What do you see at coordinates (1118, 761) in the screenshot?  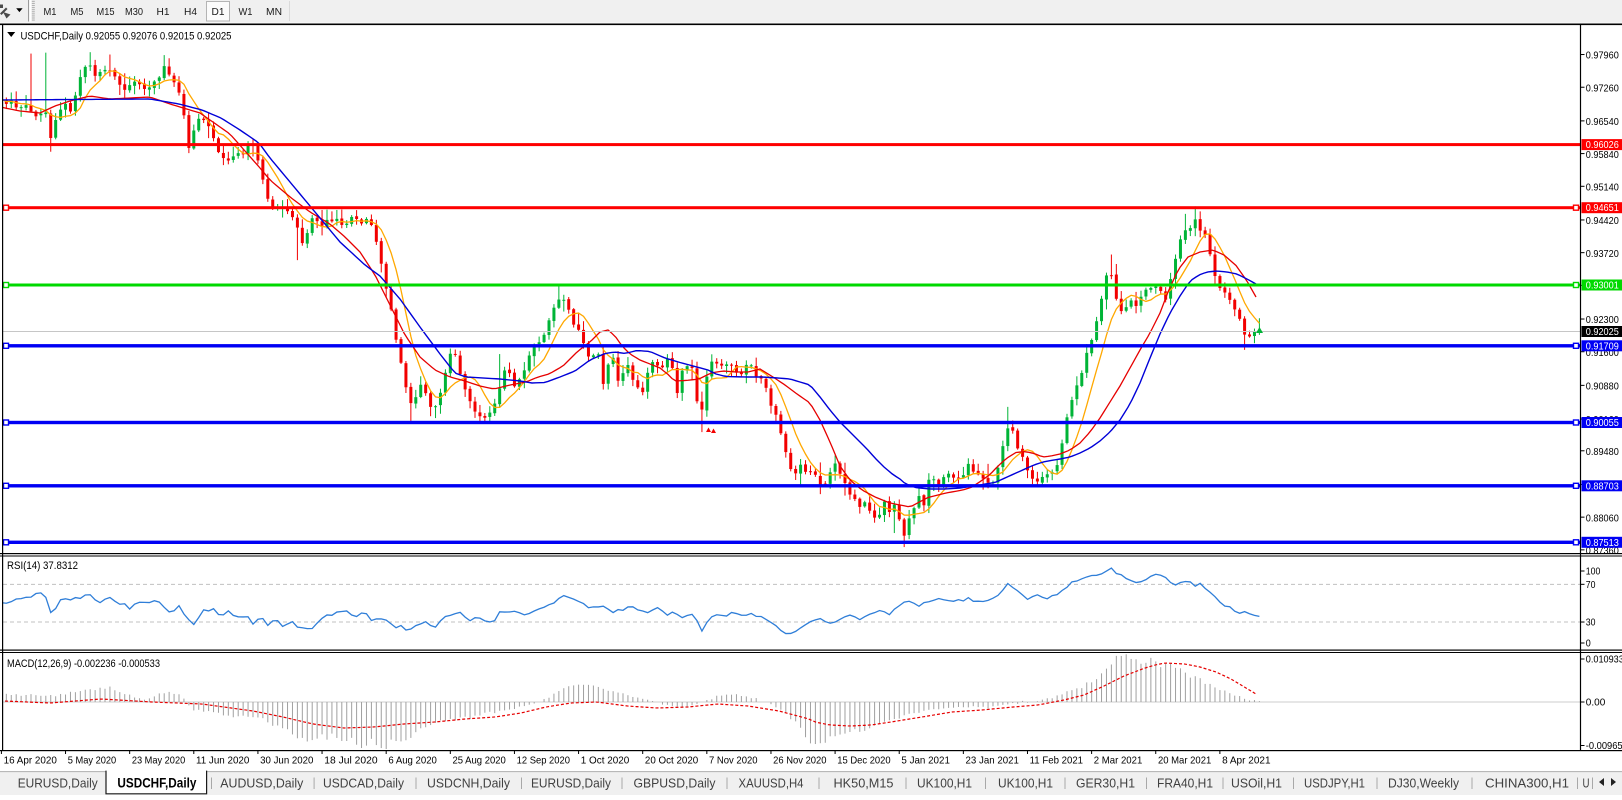 I see `svg-text: 2 Mar 2021` at bounding box center [1118, 761].